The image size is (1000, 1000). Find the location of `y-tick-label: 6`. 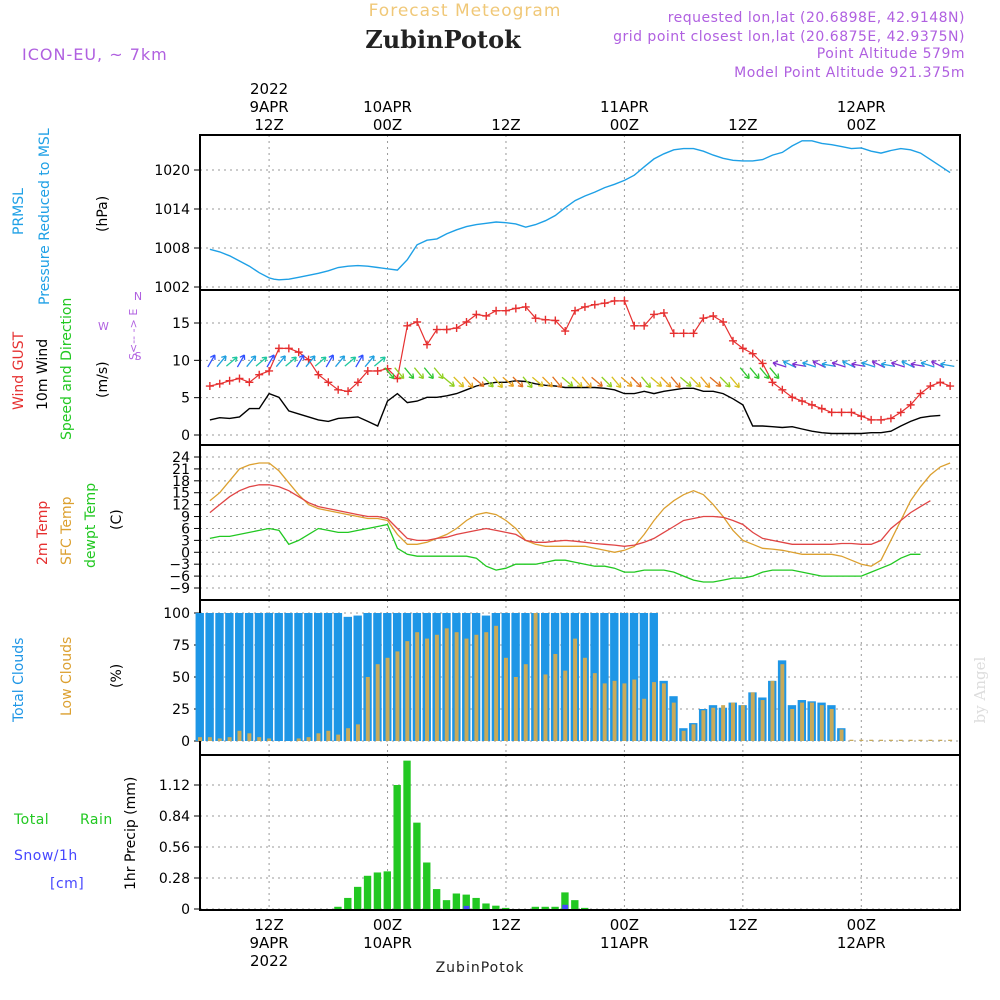

y-tick-label: 6 is located at coordinates (185, 529).